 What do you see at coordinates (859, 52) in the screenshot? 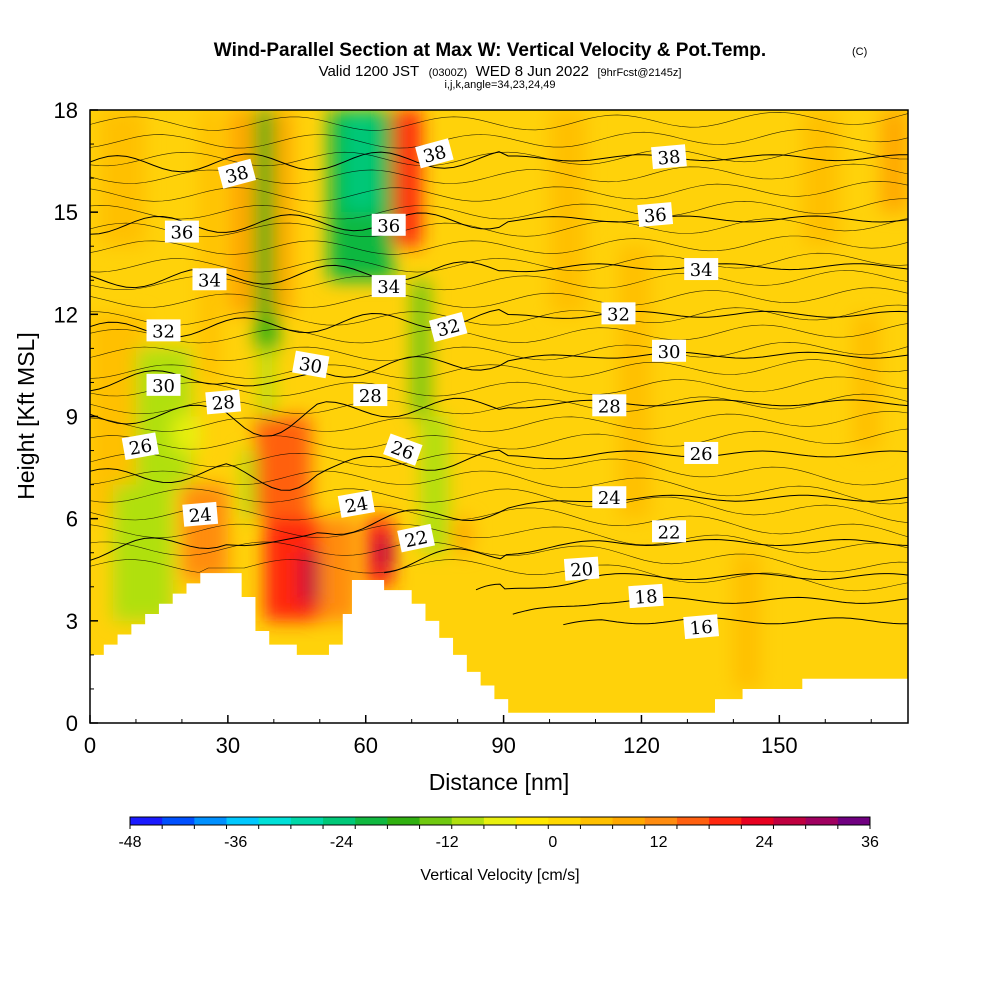
I see `chart-title-mark: (C)` at bounding box center [859, 52].